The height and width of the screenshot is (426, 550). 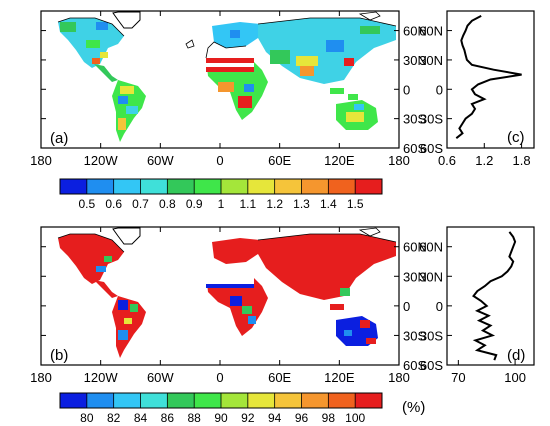 I want to click on colorbar-label: 0.9, so click(x=194, y=204).